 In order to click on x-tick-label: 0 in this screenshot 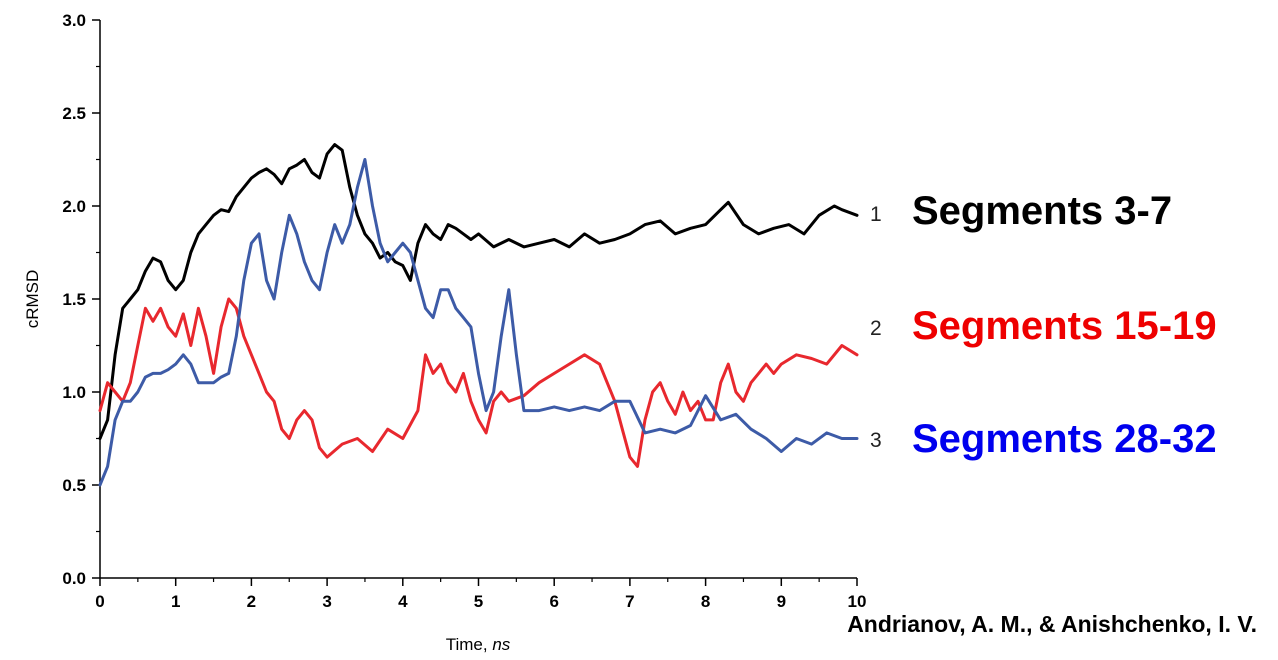, I will do `click(99, 601)`.